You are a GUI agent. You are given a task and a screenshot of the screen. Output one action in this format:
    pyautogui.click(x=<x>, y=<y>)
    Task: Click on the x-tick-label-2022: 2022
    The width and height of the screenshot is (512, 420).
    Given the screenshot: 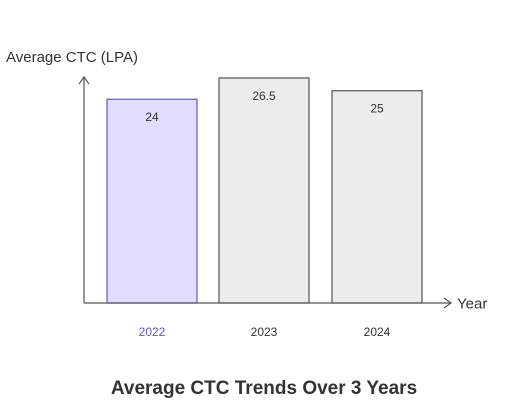 What is the action you would take?
    pyautogui.click(x=152, y=332)
    